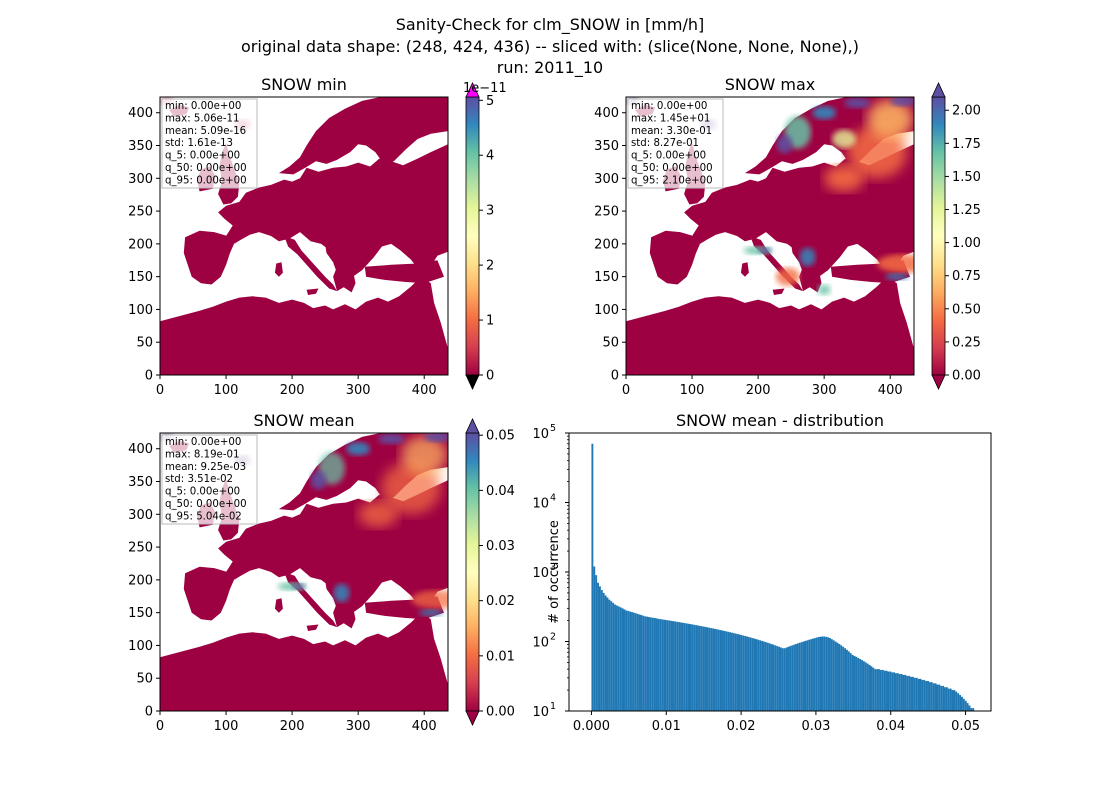  What do you see at coordinates (209, 143) in the screenshot?
I see `stats-box` at bounding box center [209, 143].